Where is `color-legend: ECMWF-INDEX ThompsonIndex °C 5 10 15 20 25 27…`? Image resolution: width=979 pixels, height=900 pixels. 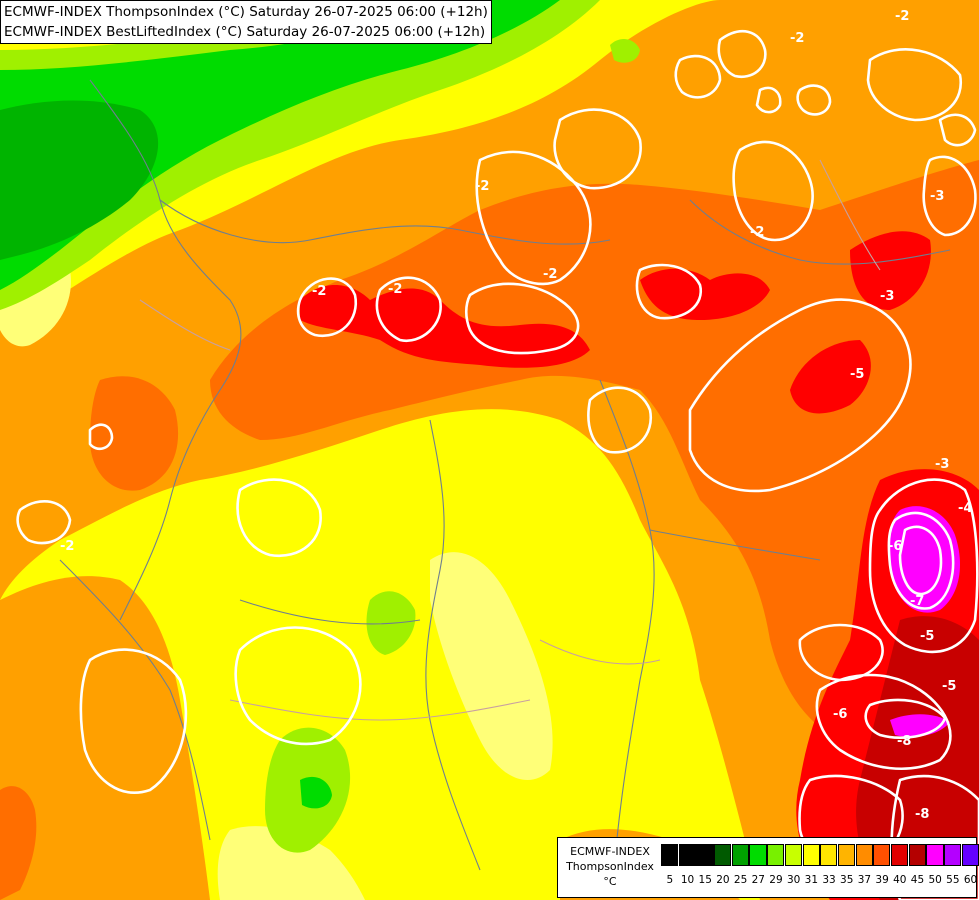 color-legend: ECMWF-INDEX ThompsonIndex °C 5 10 15 20 25 27… is located at coordinates (768, 867).